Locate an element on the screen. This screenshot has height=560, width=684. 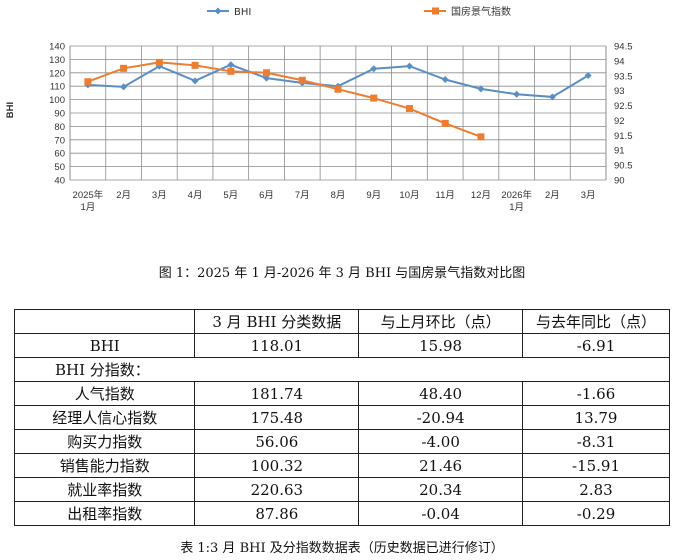
table-cell: 181.74 is located at coordinates (277, 393).